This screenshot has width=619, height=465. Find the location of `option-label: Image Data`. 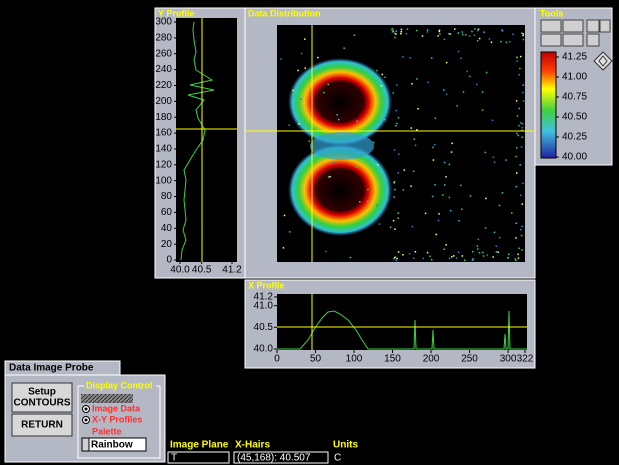

option-label: Image Data is located at coordinates (116, 408).